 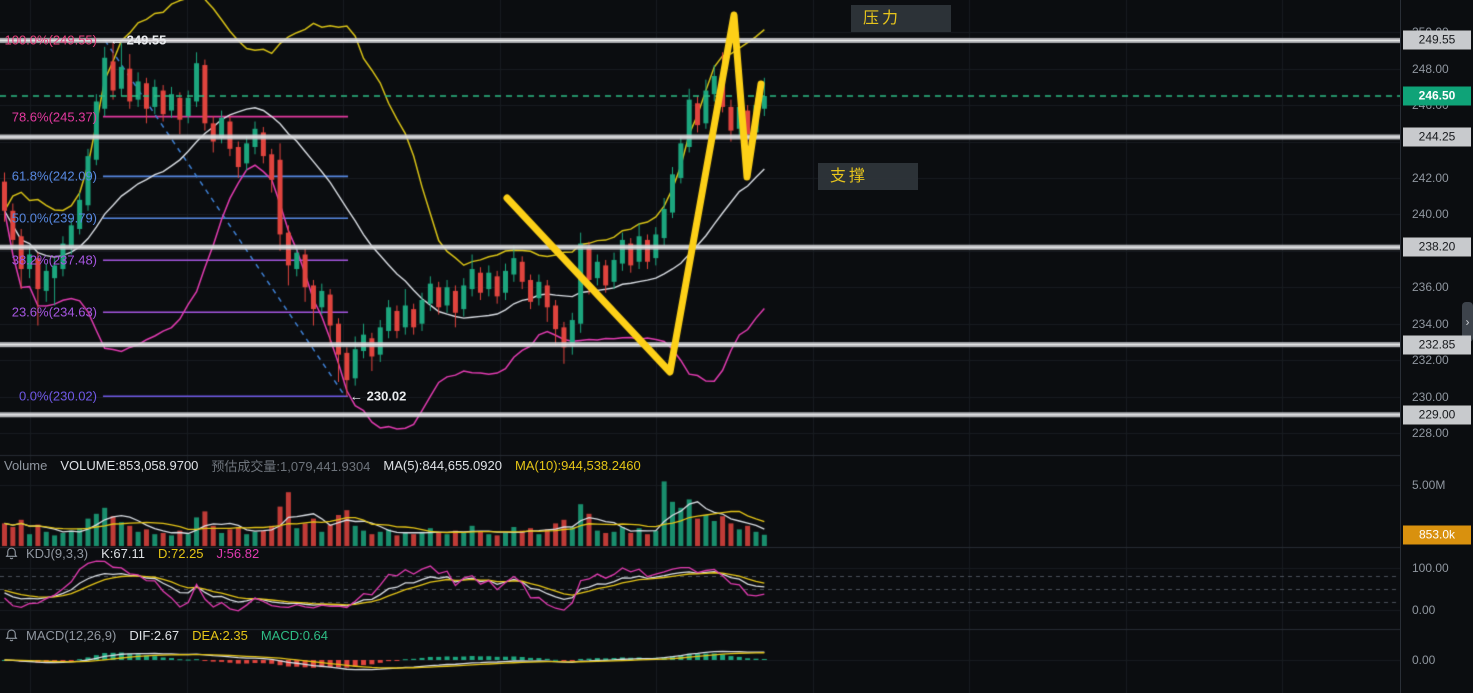 I want to click on fib-anchor-low-price-label: ← 230.02, so click(x=378, y=396).